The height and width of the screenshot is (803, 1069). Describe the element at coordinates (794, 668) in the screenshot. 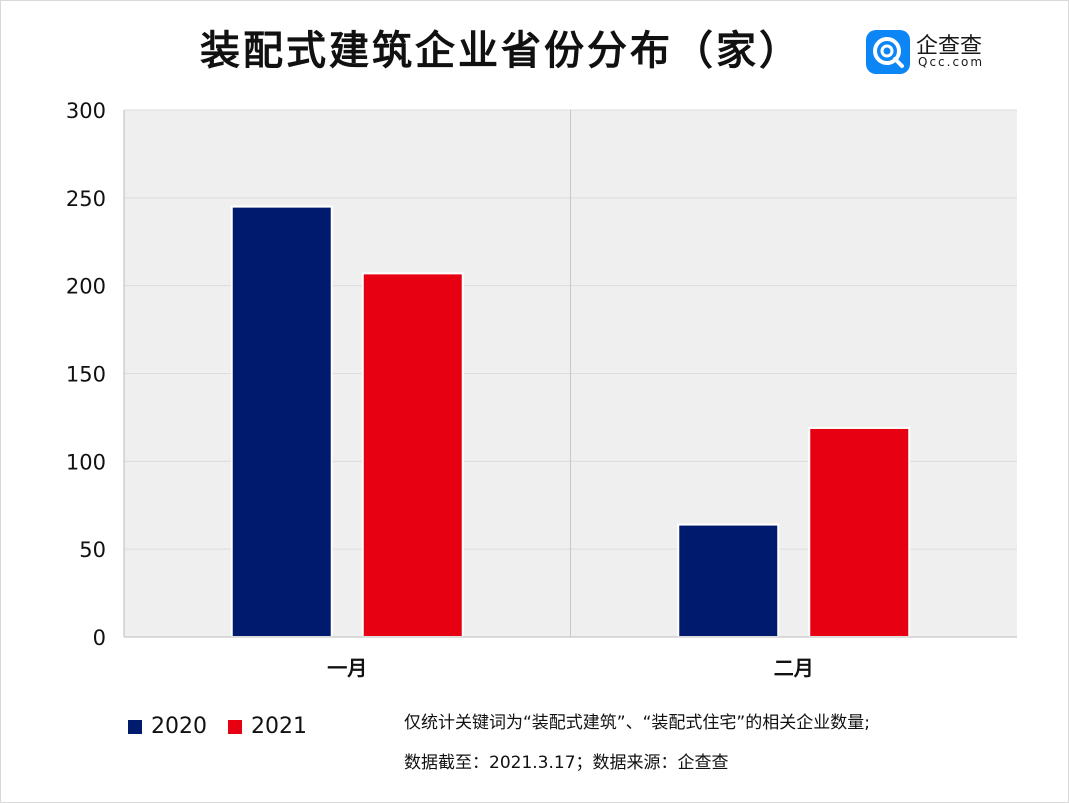

I see `x-category-label: 二月` at that location.